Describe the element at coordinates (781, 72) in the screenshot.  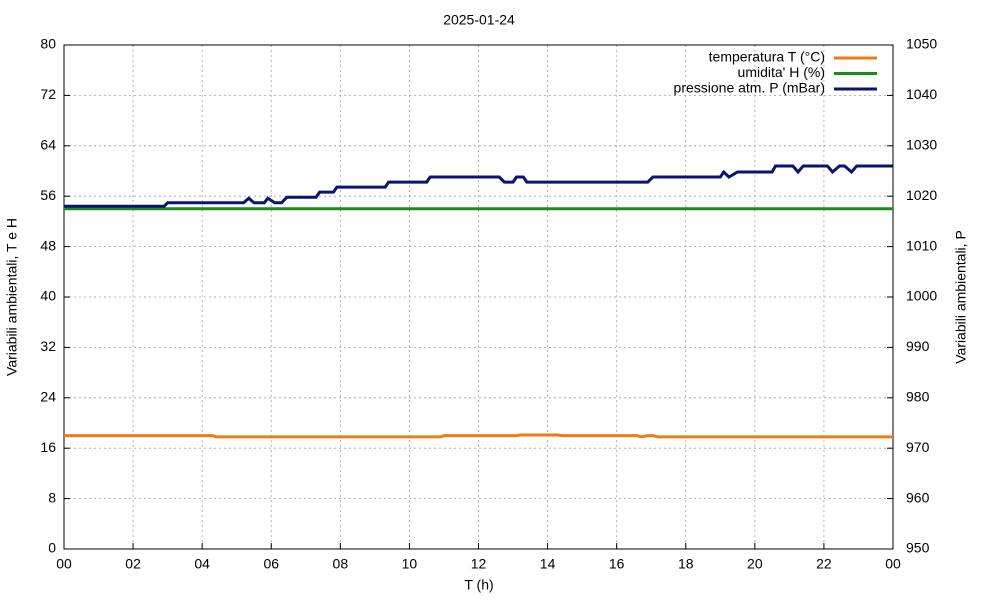
I see `legend-label: umidita' H (%)` at that location.